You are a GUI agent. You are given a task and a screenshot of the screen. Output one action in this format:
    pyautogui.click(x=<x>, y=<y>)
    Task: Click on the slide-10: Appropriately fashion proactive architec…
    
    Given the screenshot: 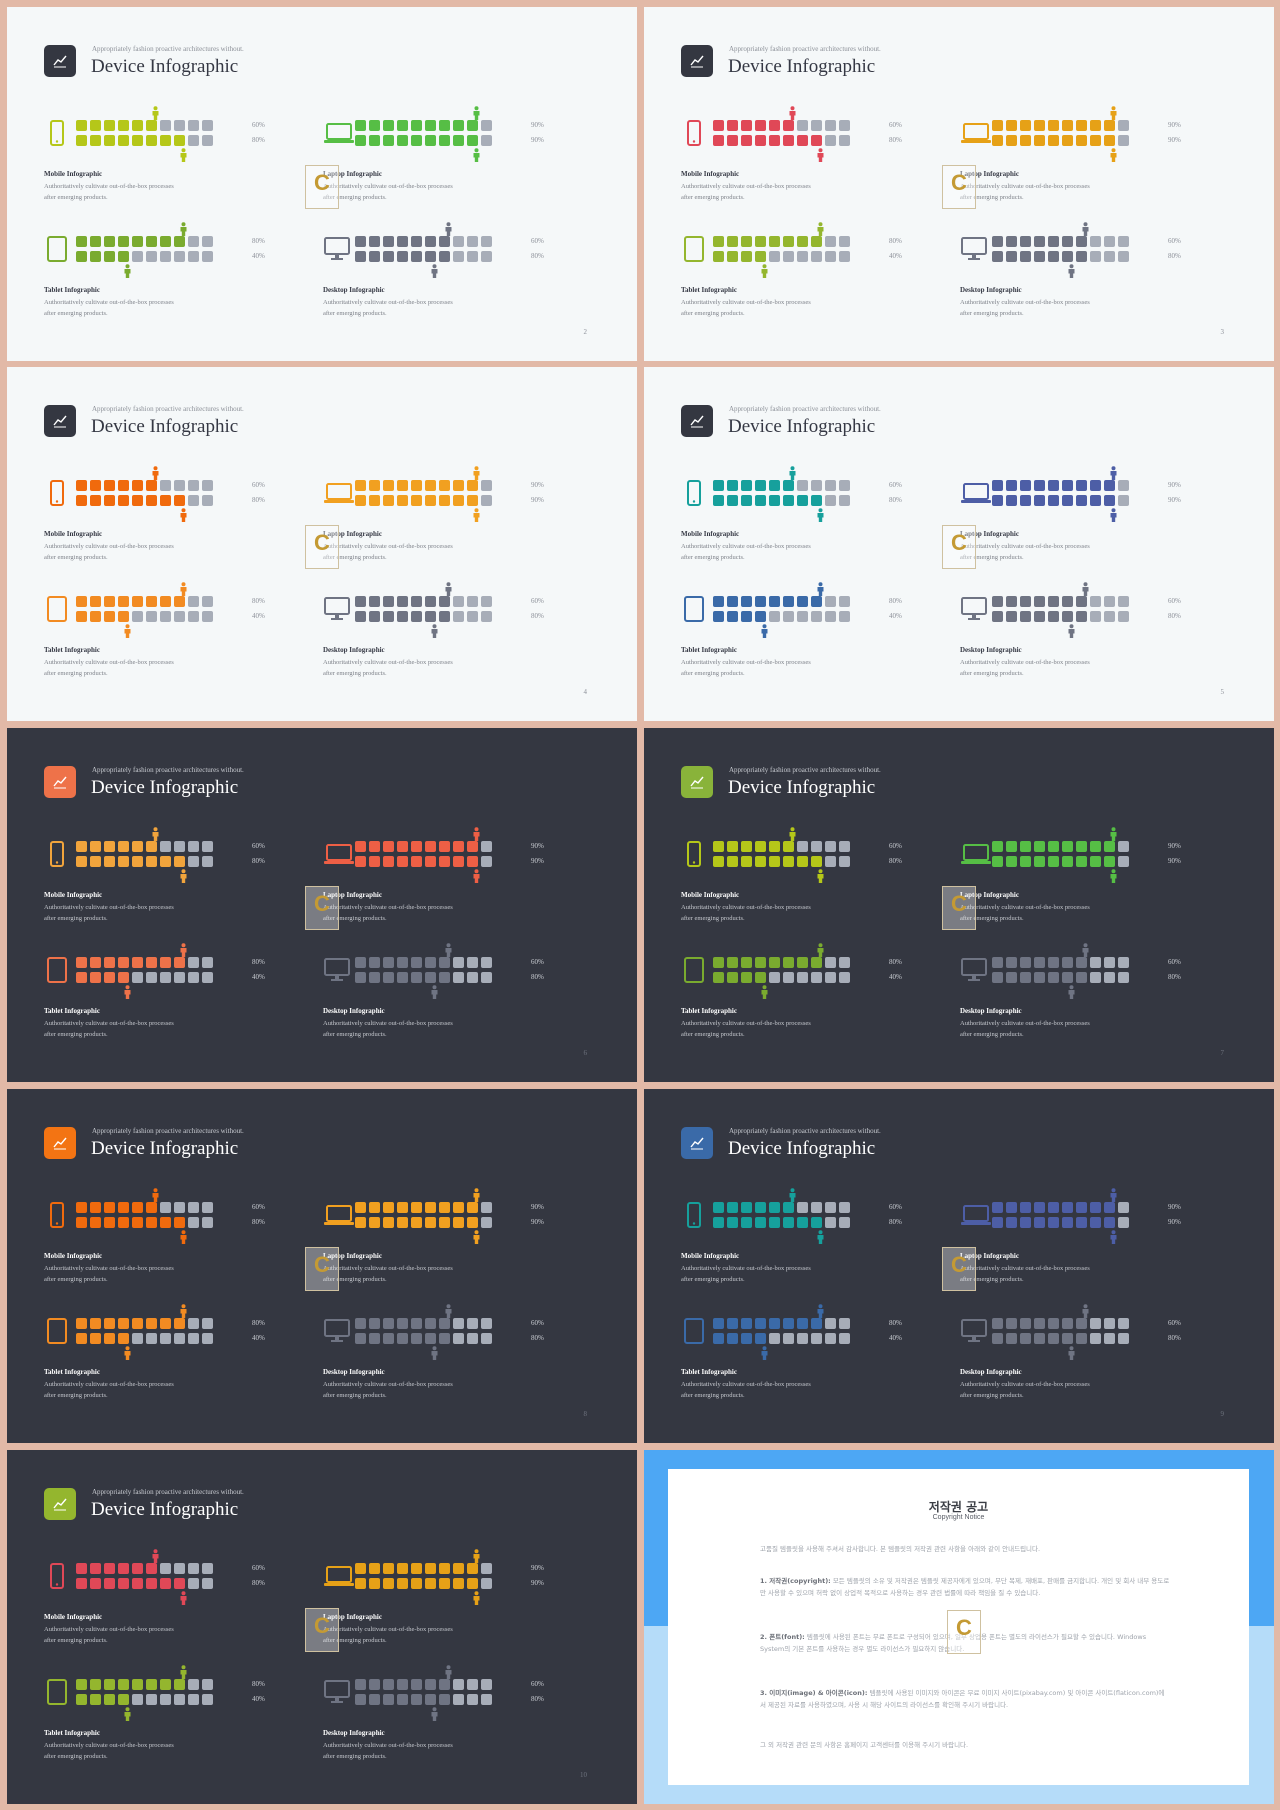 What is the action you would take?
    pyautogui.click(x=322, y=1627)
    